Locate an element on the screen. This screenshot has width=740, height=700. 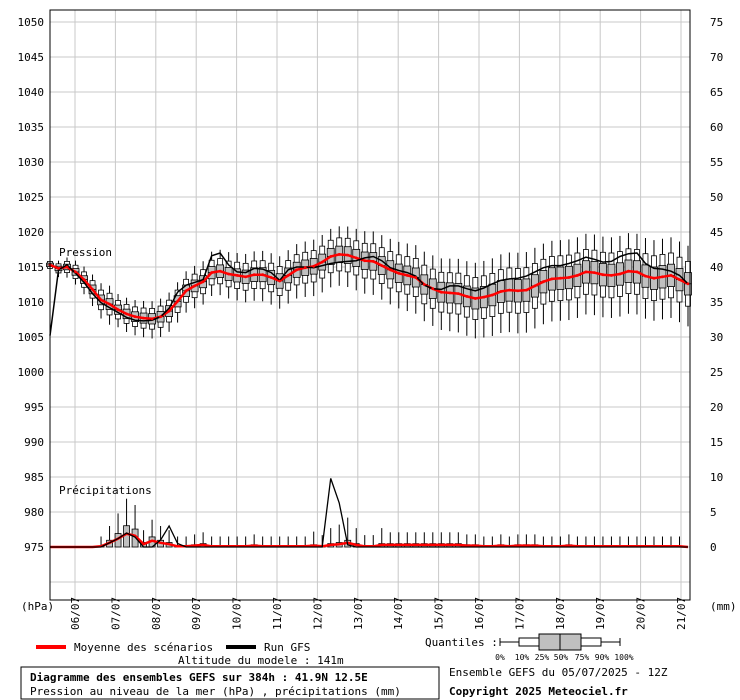
left-tick-label: 1005 is located at coordinates (31, 337).